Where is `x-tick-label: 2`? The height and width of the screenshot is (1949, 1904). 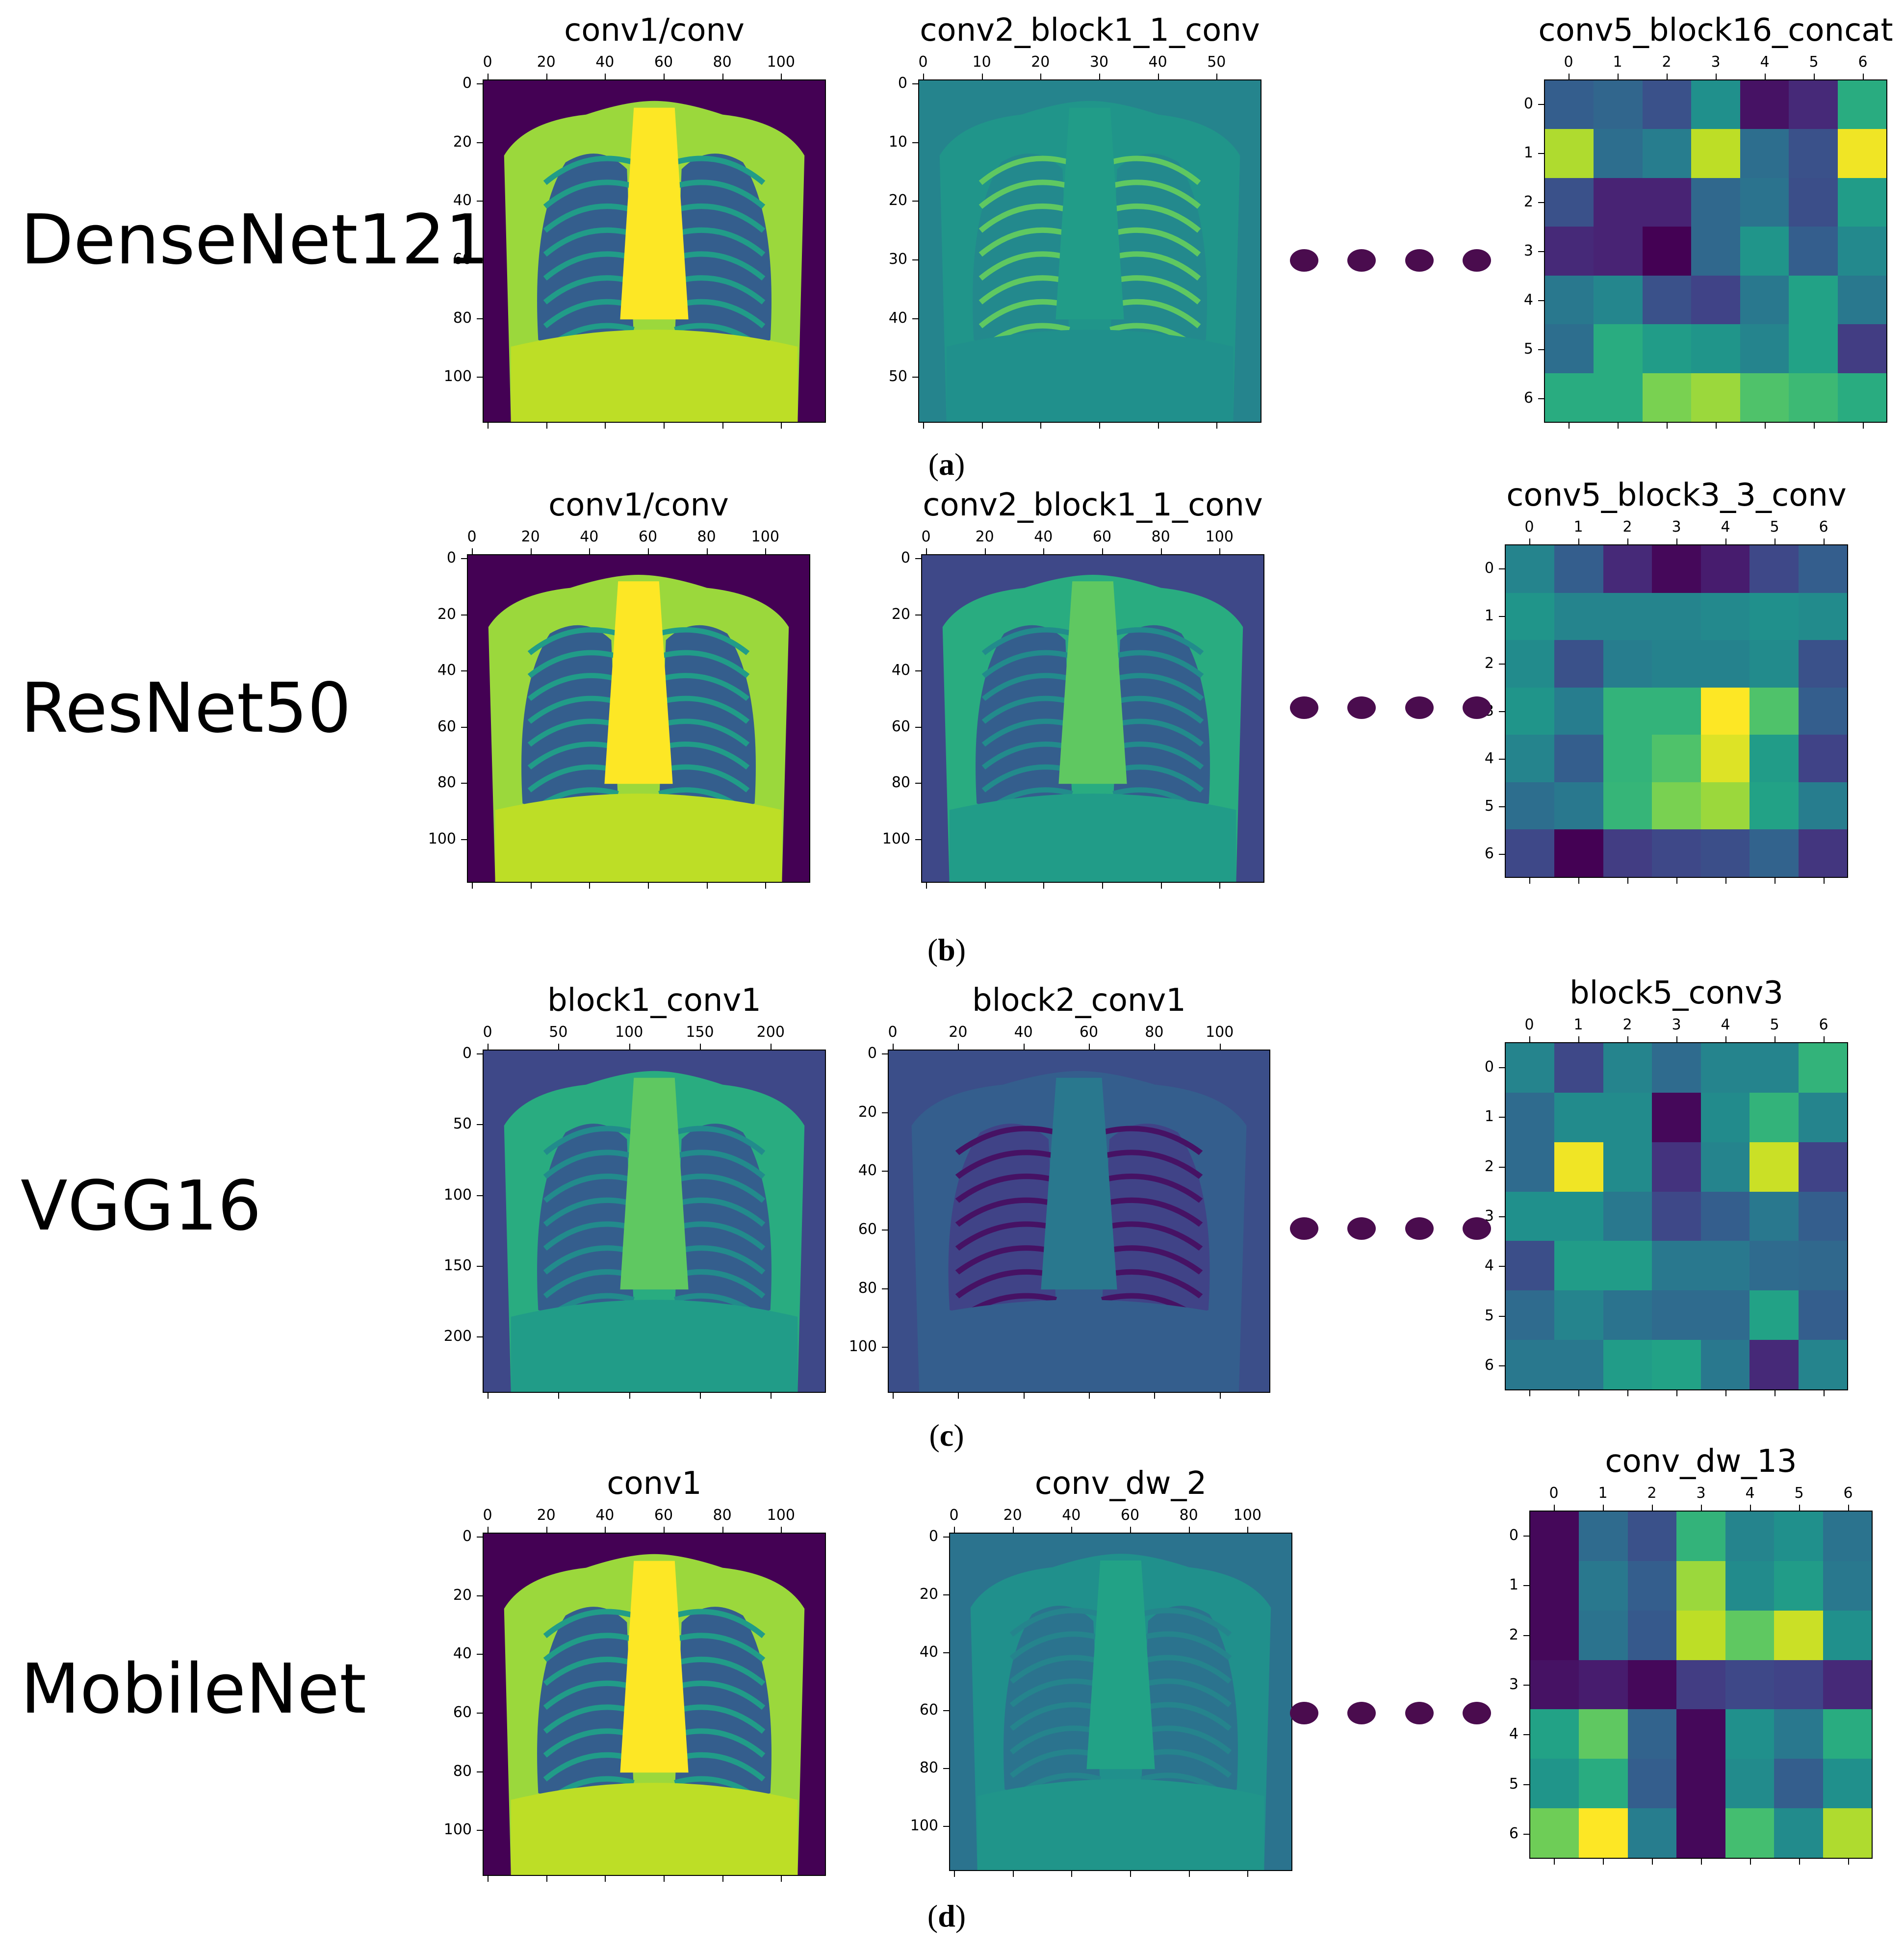 x-tick-label: 2 is located at coordinates (1627, 527).